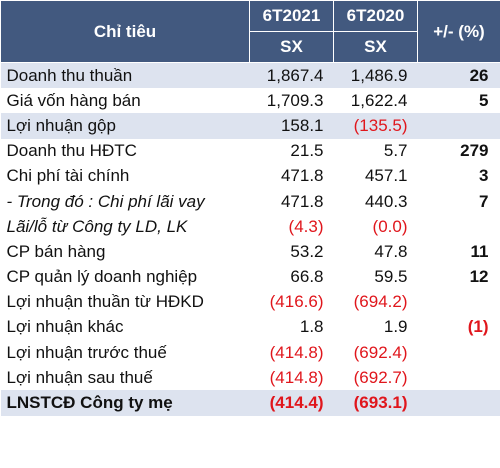 This screenshot has height=468, width=500. What do you see at coordinates (375, 126) in the screenshot?
I see `value-period-2: (135.5)` at bounding box center [375, 126].